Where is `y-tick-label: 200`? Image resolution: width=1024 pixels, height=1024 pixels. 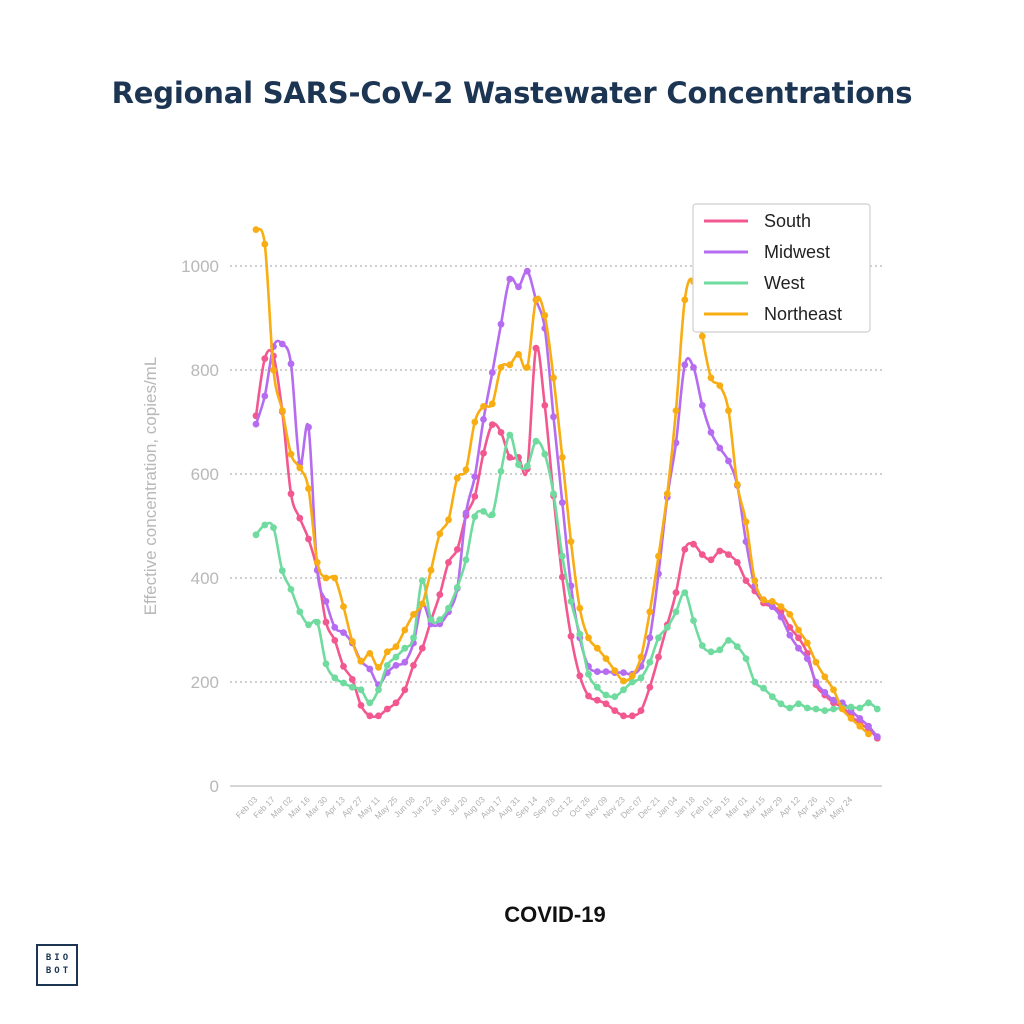 y-tick-label: 200 is located at coordinates (205, 682).